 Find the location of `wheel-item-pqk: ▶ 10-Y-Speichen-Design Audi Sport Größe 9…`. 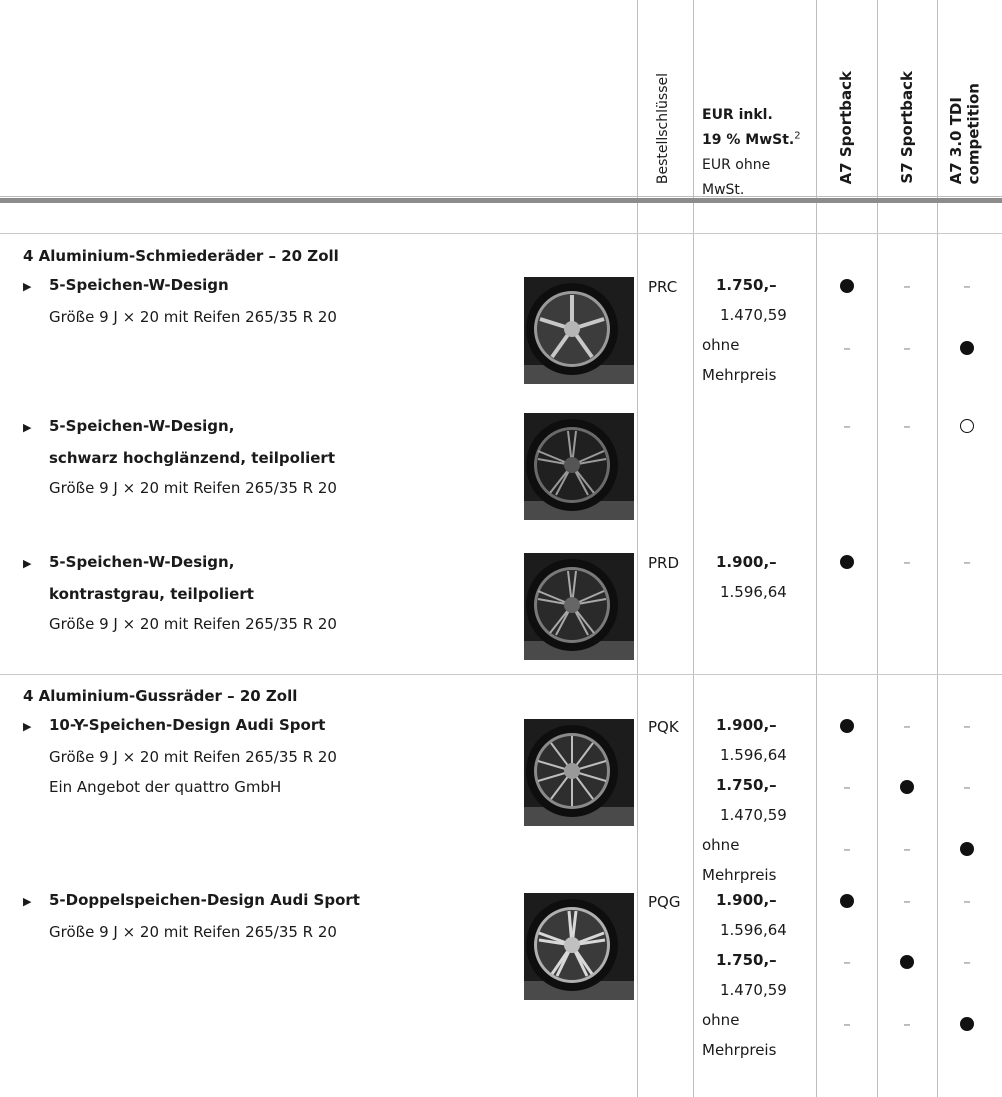

wheel-item-pqk: ▶ 10-Y-Speichen-Design Audi Sport Größe 9… is located at coordinates (180, 756).